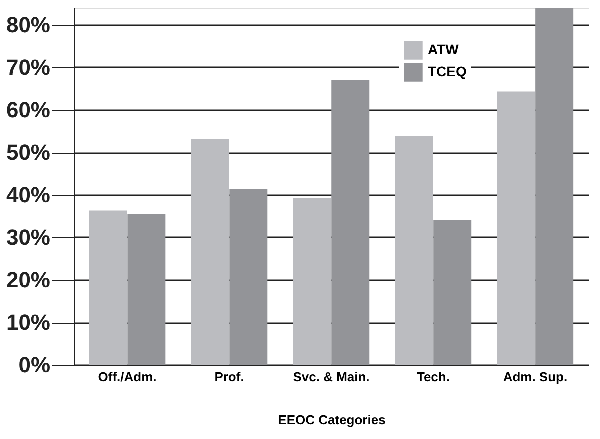  What do you see at coordinates (28, 195) in the screenshot?
I see `y-tick-label: 40%` at bounding box center [28, 195].